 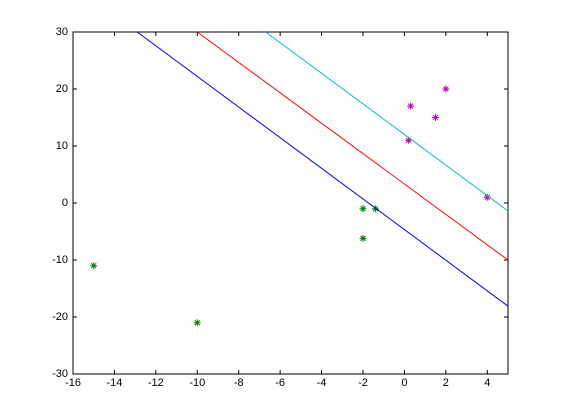 I want to click on y-tick-label: 0, so click(x=65, y=203).